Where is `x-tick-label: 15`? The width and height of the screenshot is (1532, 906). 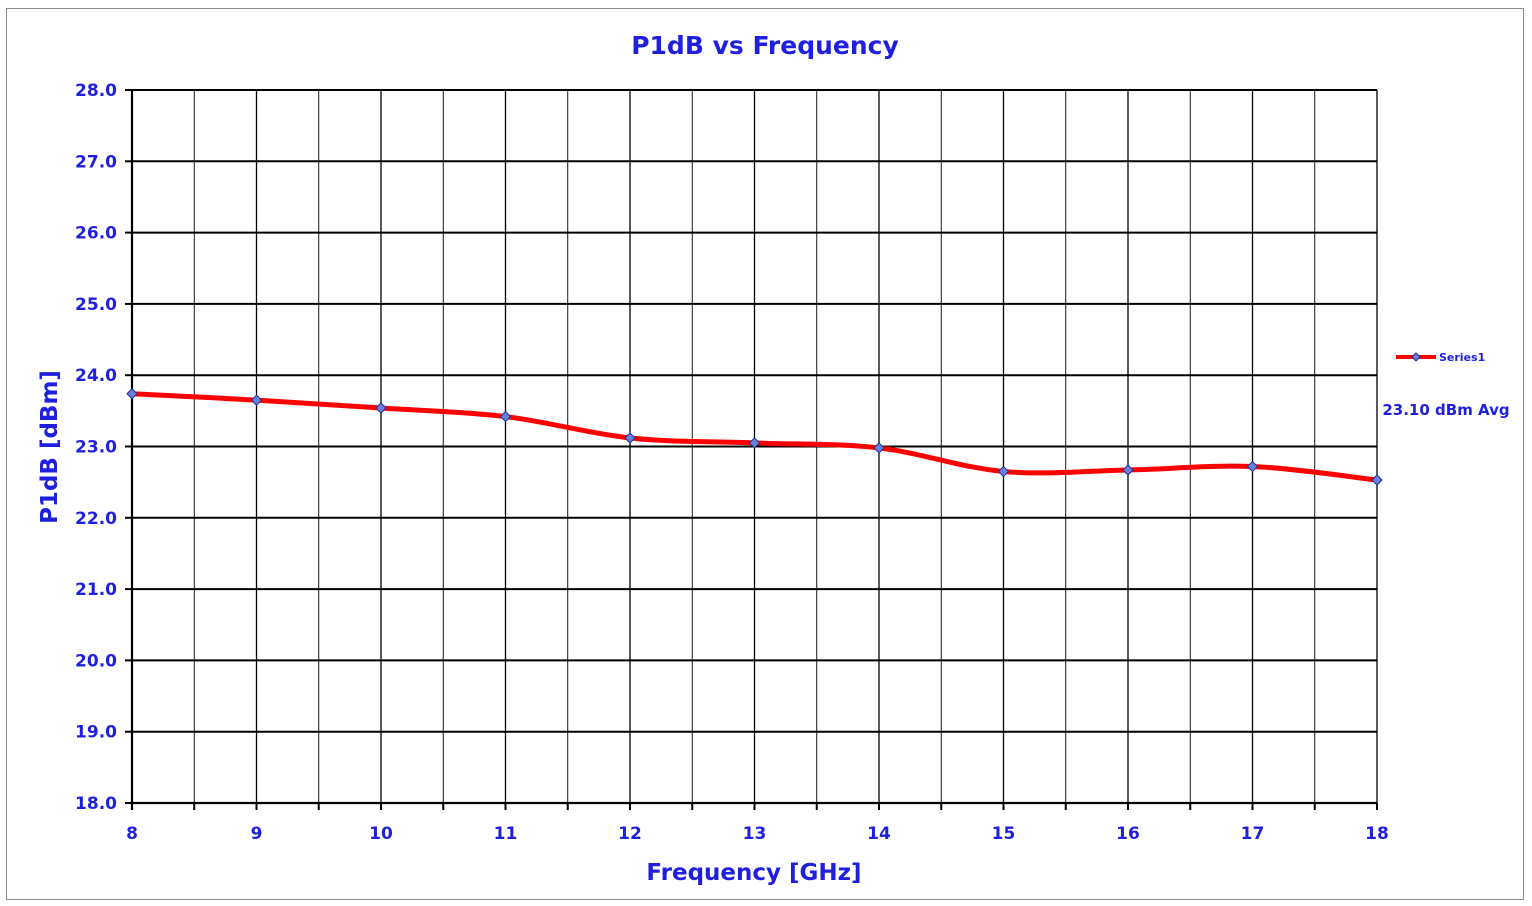
x-tick-label: 15 is located at coordinates (1004, 834).